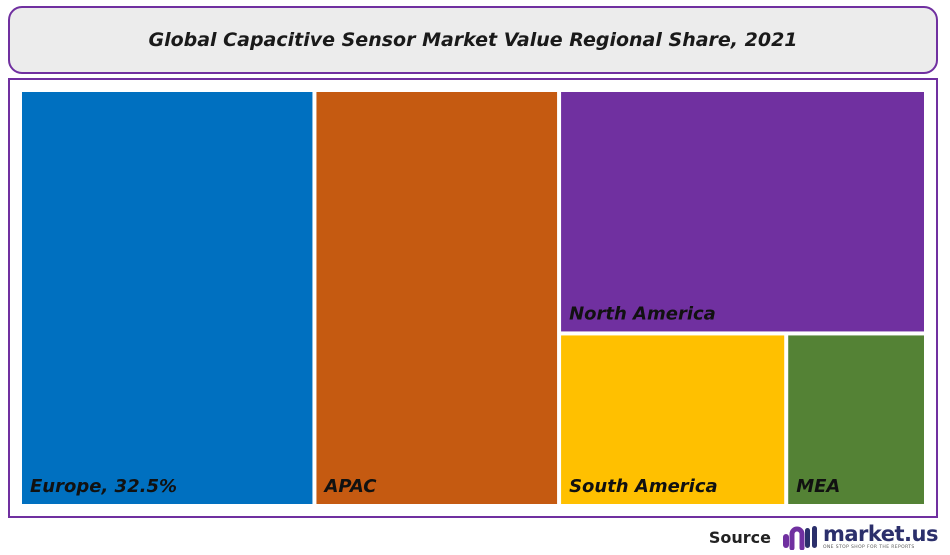  I want to click on treemap-label-apac: APAC, so click(349, 486).